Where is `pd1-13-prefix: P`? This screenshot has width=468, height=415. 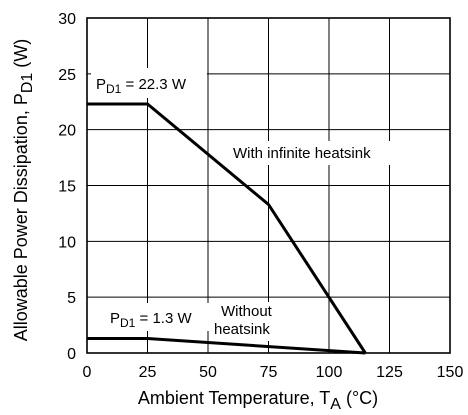
pd1-13-prefix: P is located at coordinates (115, 318).